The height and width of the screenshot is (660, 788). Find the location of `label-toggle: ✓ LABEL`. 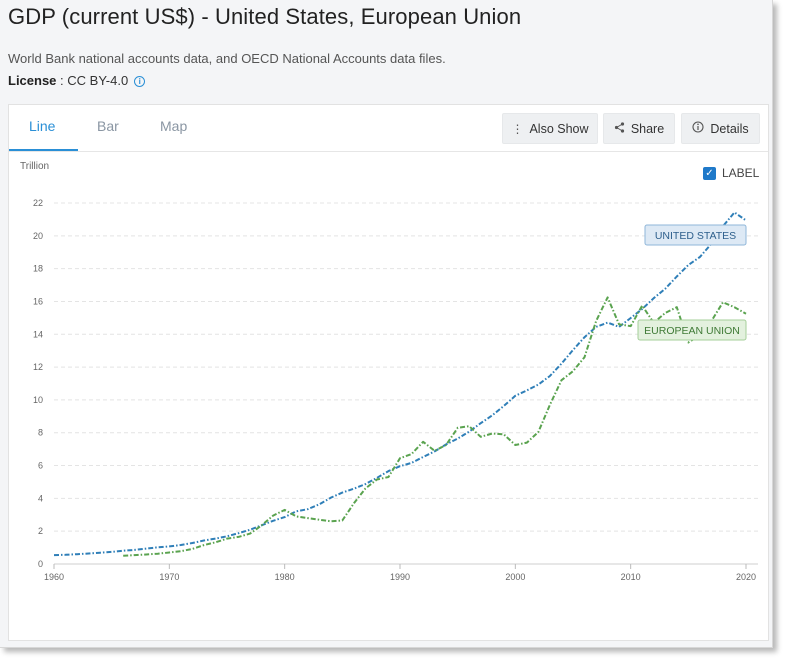

label-toggle: ✓ LABEL is located at coordinates (731, 173).